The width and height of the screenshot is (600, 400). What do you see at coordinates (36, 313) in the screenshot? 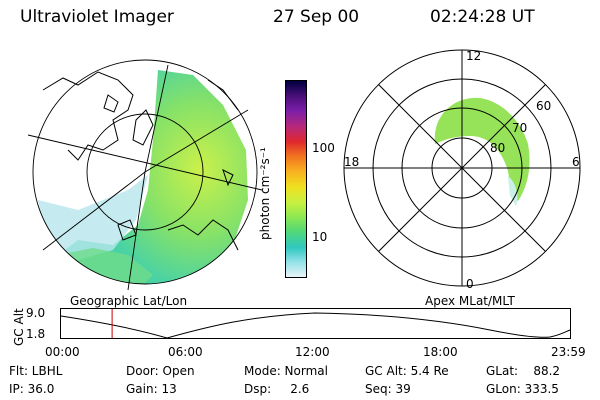
I see `timeline-ytick-9: 9.0` at bounding box center [36, 313].